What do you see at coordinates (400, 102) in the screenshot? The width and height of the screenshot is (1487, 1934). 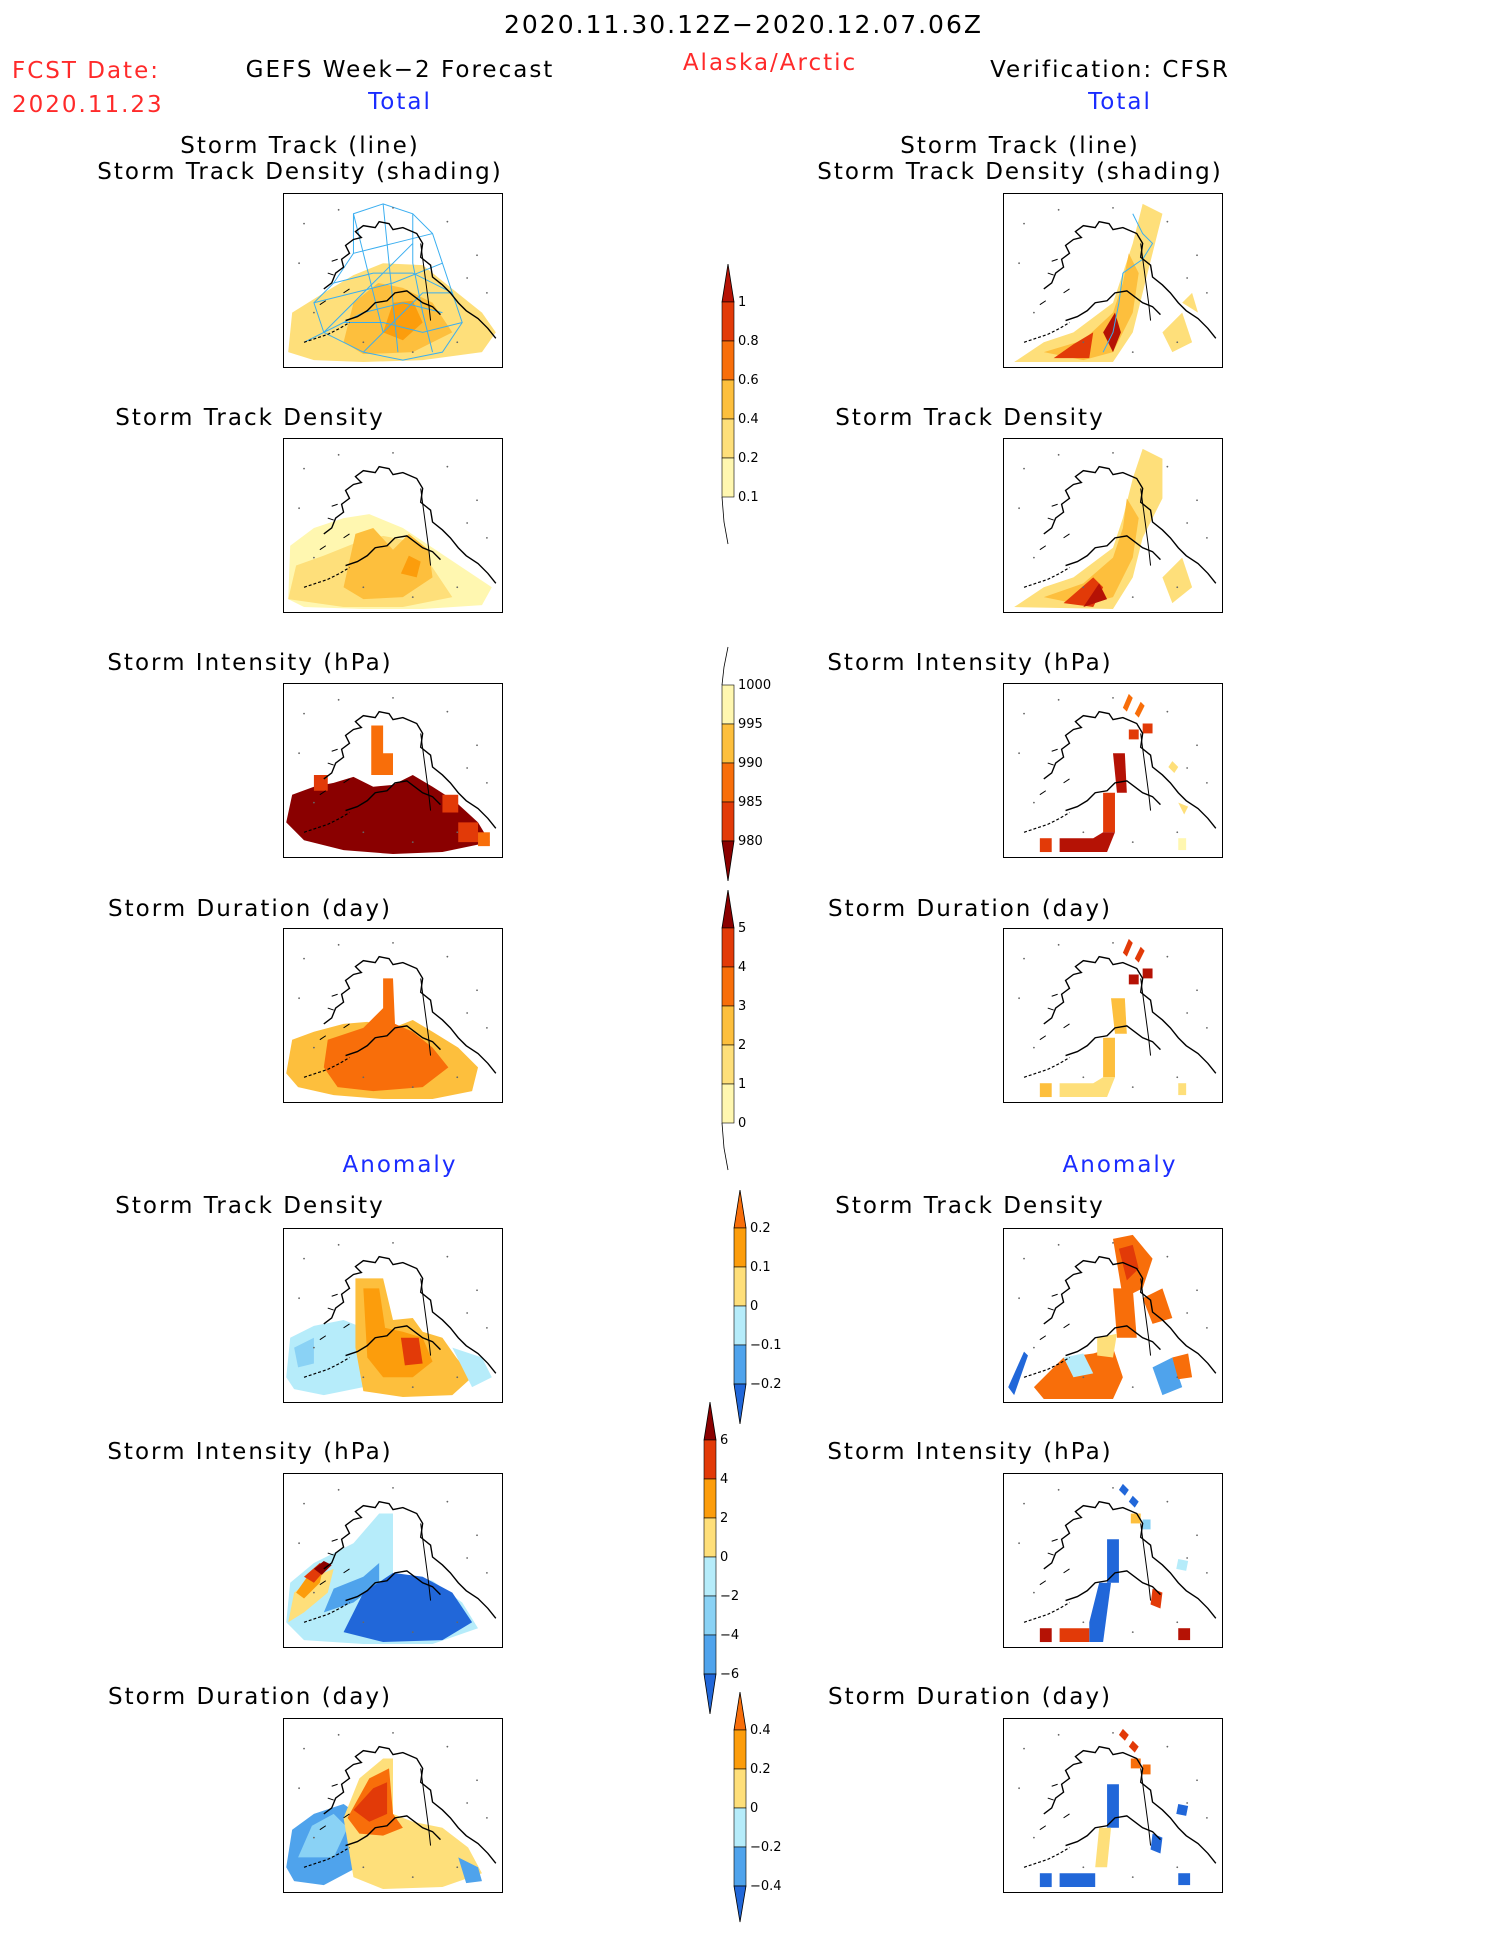 I see `forecast-total-label: Total` at bounding box center [400, 102].